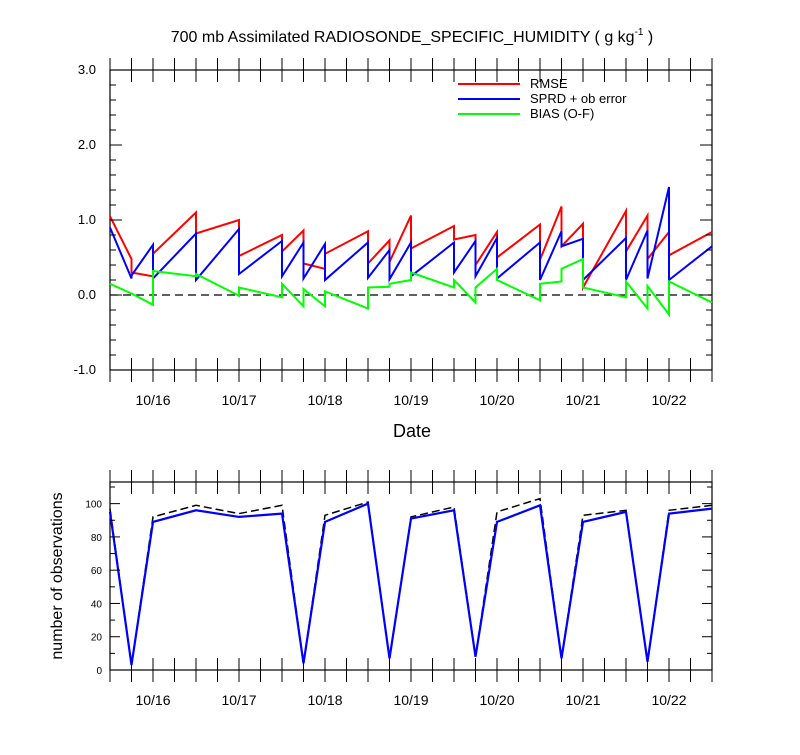  I want to click on top-series-group, so click(411, 252).